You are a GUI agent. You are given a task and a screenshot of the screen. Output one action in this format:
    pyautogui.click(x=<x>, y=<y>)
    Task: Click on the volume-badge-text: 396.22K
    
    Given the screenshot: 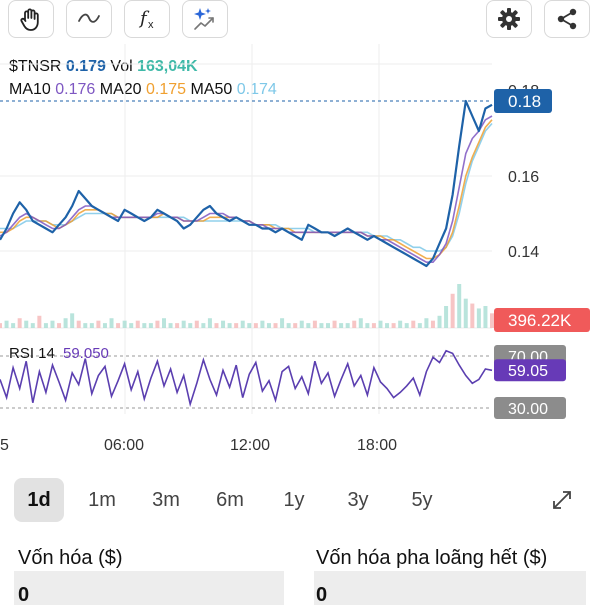 What is the action you would take?
    pyautogui.click(x=540, y=320)
    